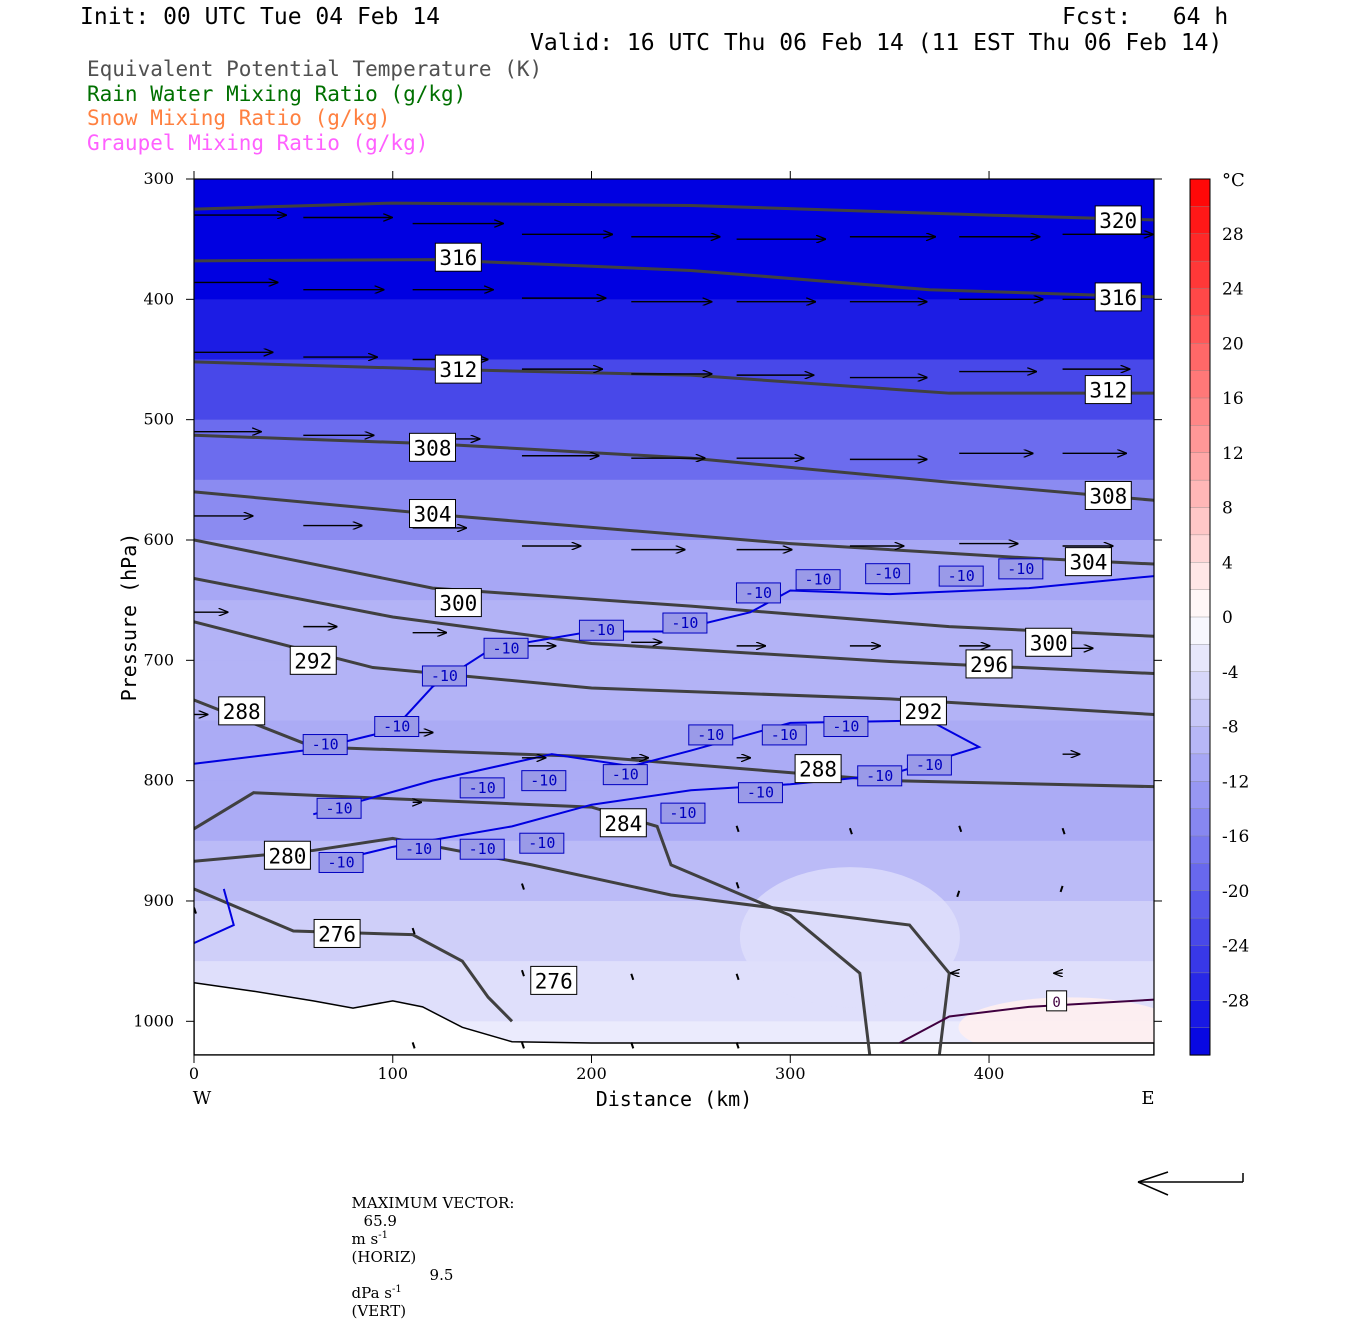 Image resolution: width=1350 pixels, height=1320 pixels. What do you see at coordinates (818, 769) in the screenshot?
I see `theta-e-label: 288` at bounding box center [818, 769].